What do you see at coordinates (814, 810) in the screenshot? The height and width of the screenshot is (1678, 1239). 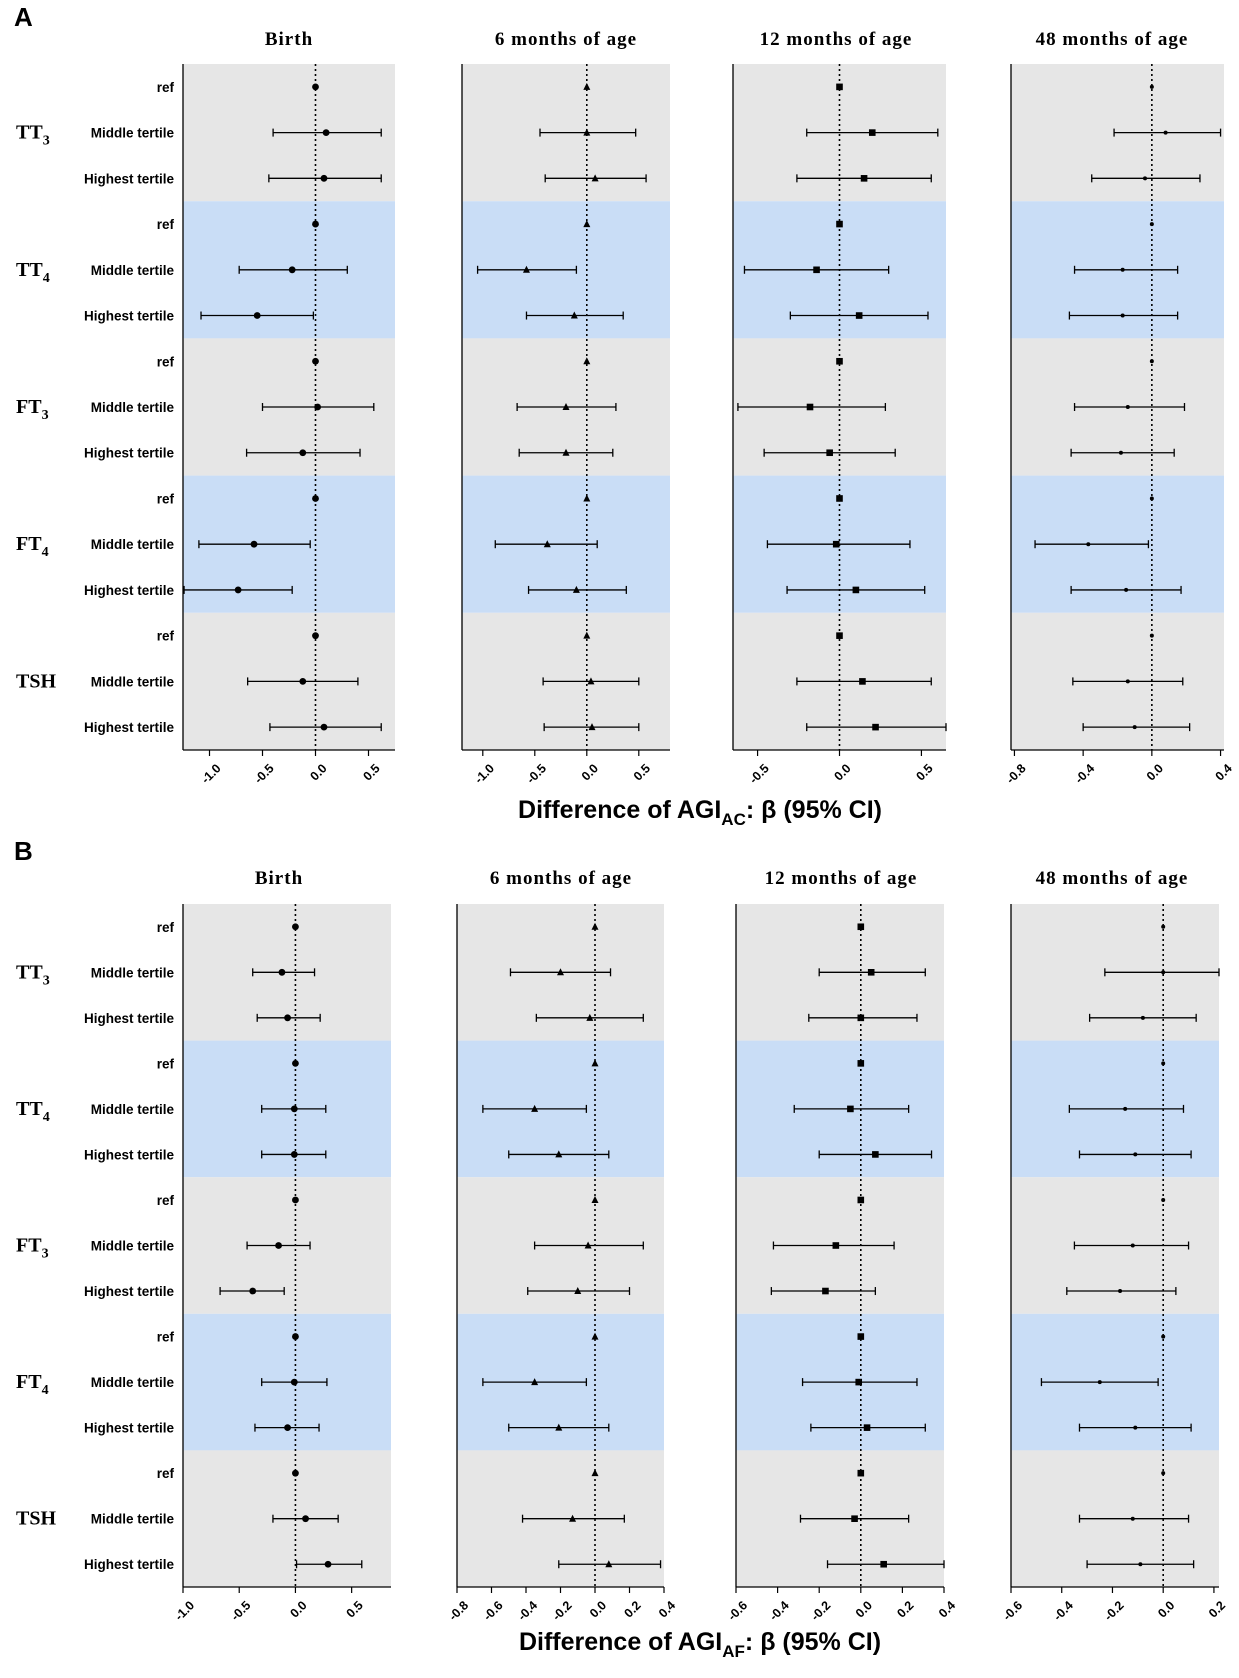 I see `x-axis-label-suffix: : β (95% CI)` at bounding box center [814, 810].